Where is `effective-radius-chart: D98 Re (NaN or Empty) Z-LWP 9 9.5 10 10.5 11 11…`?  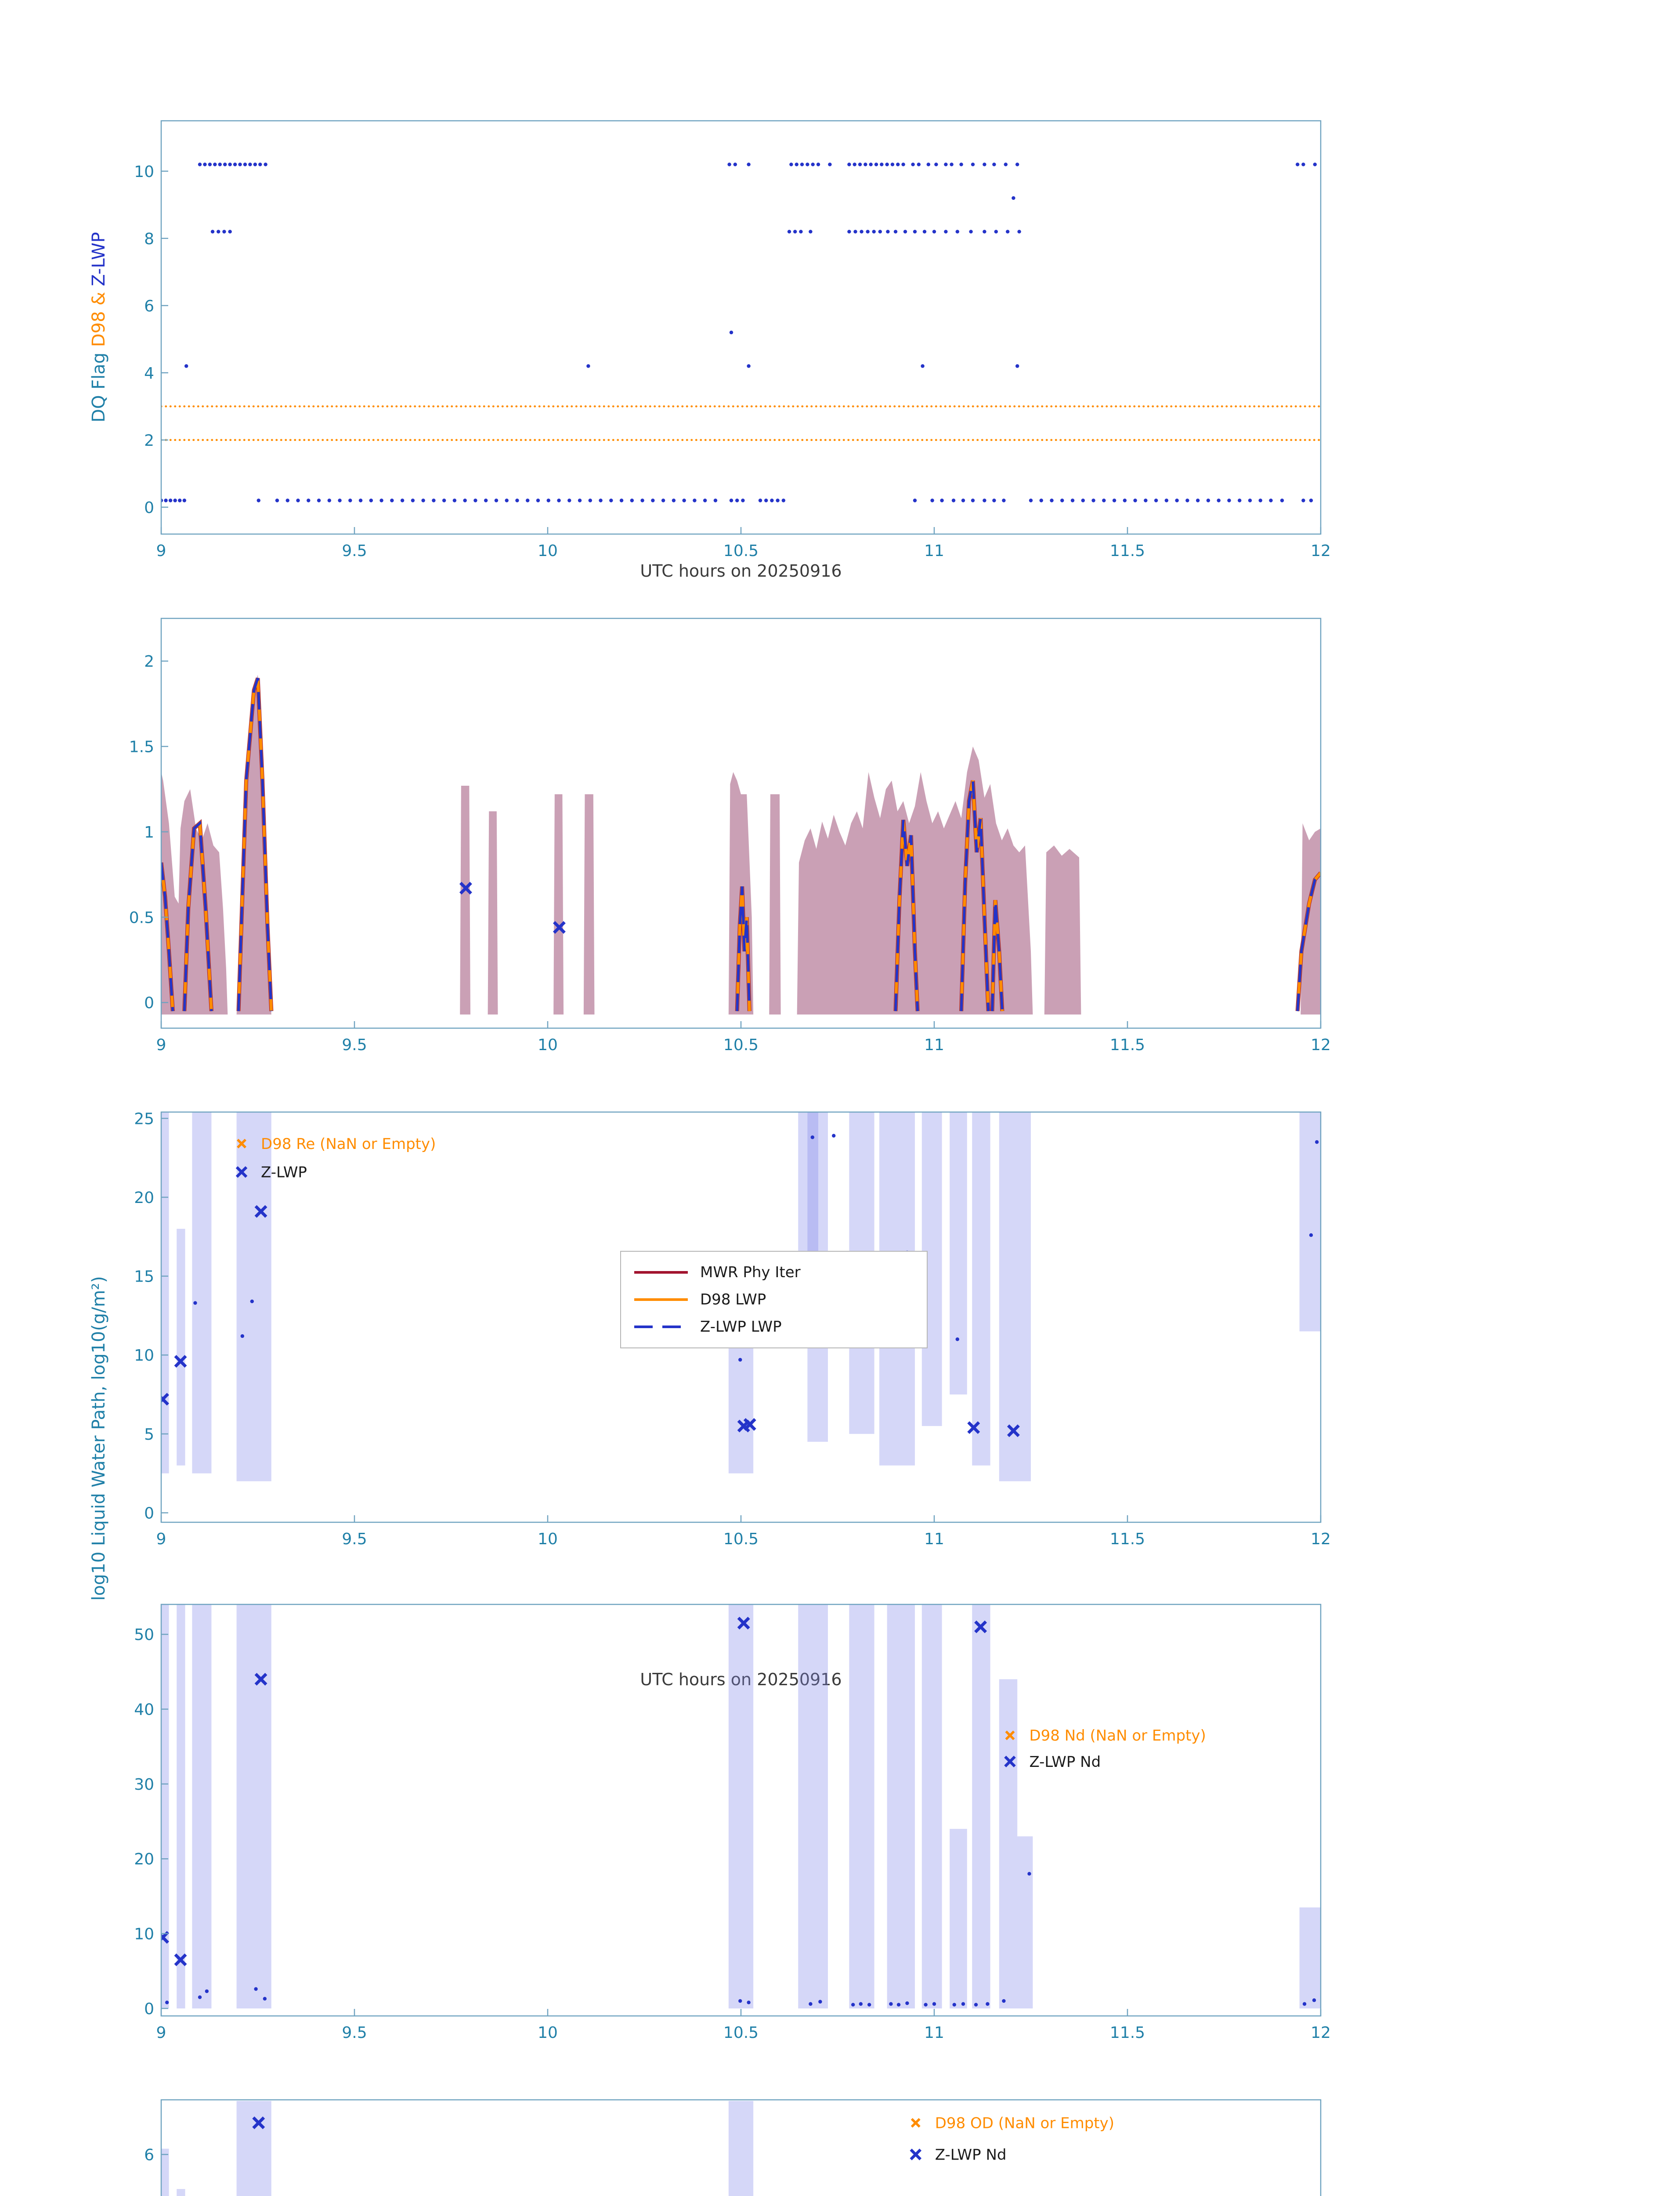
effective-radius-chart: D98 Re (NaN or Empty) Z-LWP 9 9.5 10 10.5 11 11… is located at coordinates (732, 1329).